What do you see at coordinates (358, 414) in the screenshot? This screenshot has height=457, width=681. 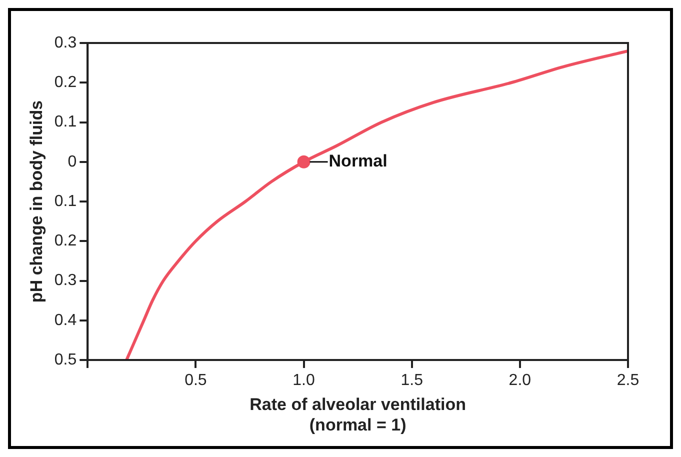 I see `x-axis-title: Rate of alveolar ventilation (normal = 1)` at bounding box center [358, 414].